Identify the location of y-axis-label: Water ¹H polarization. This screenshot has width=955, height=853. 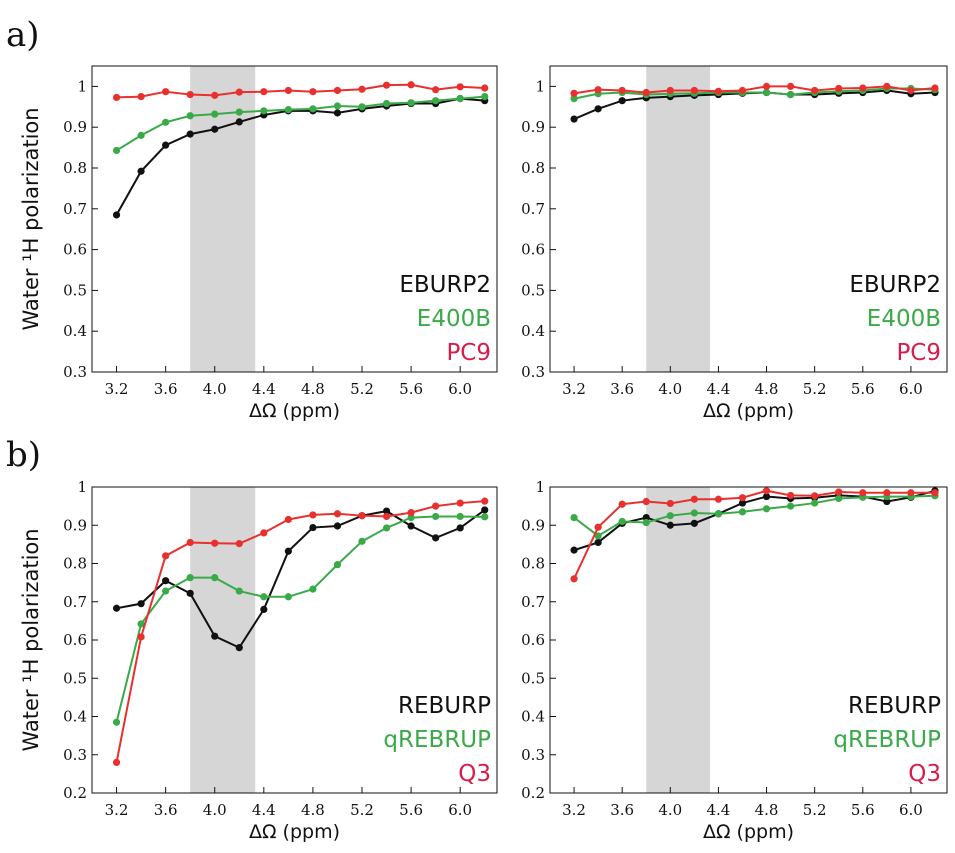
(31, 218).